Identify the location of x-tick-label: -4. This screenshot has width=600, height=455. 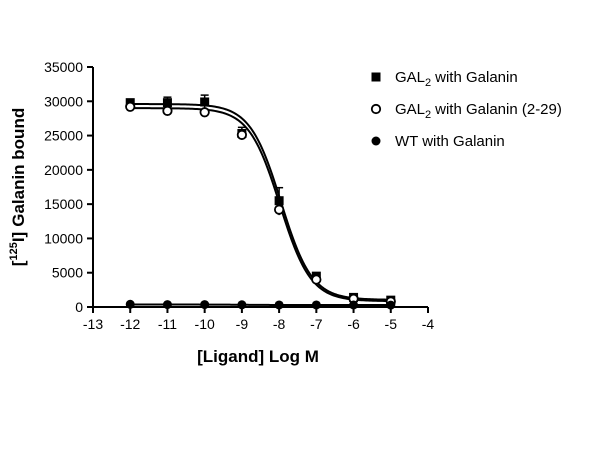
(428, 324).